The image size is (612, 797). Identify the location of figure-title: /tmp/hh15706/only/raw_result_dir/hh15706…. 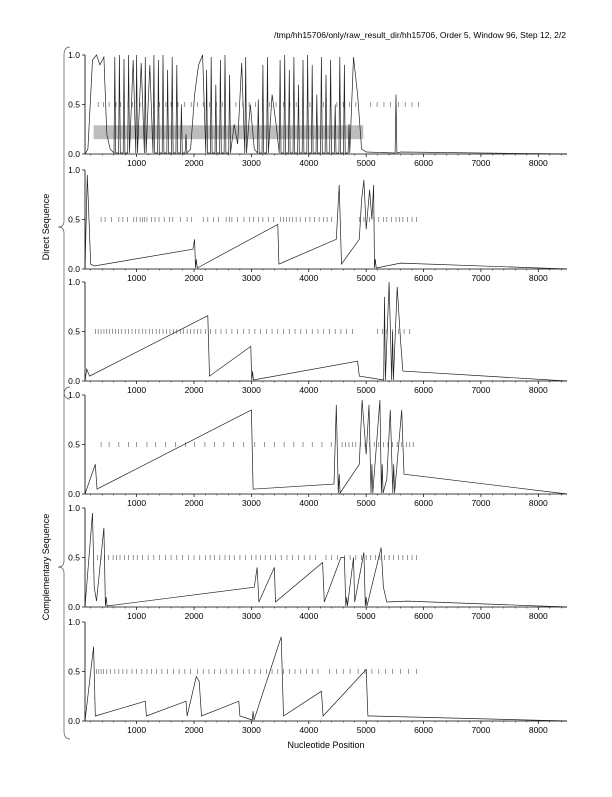
(420, 35).